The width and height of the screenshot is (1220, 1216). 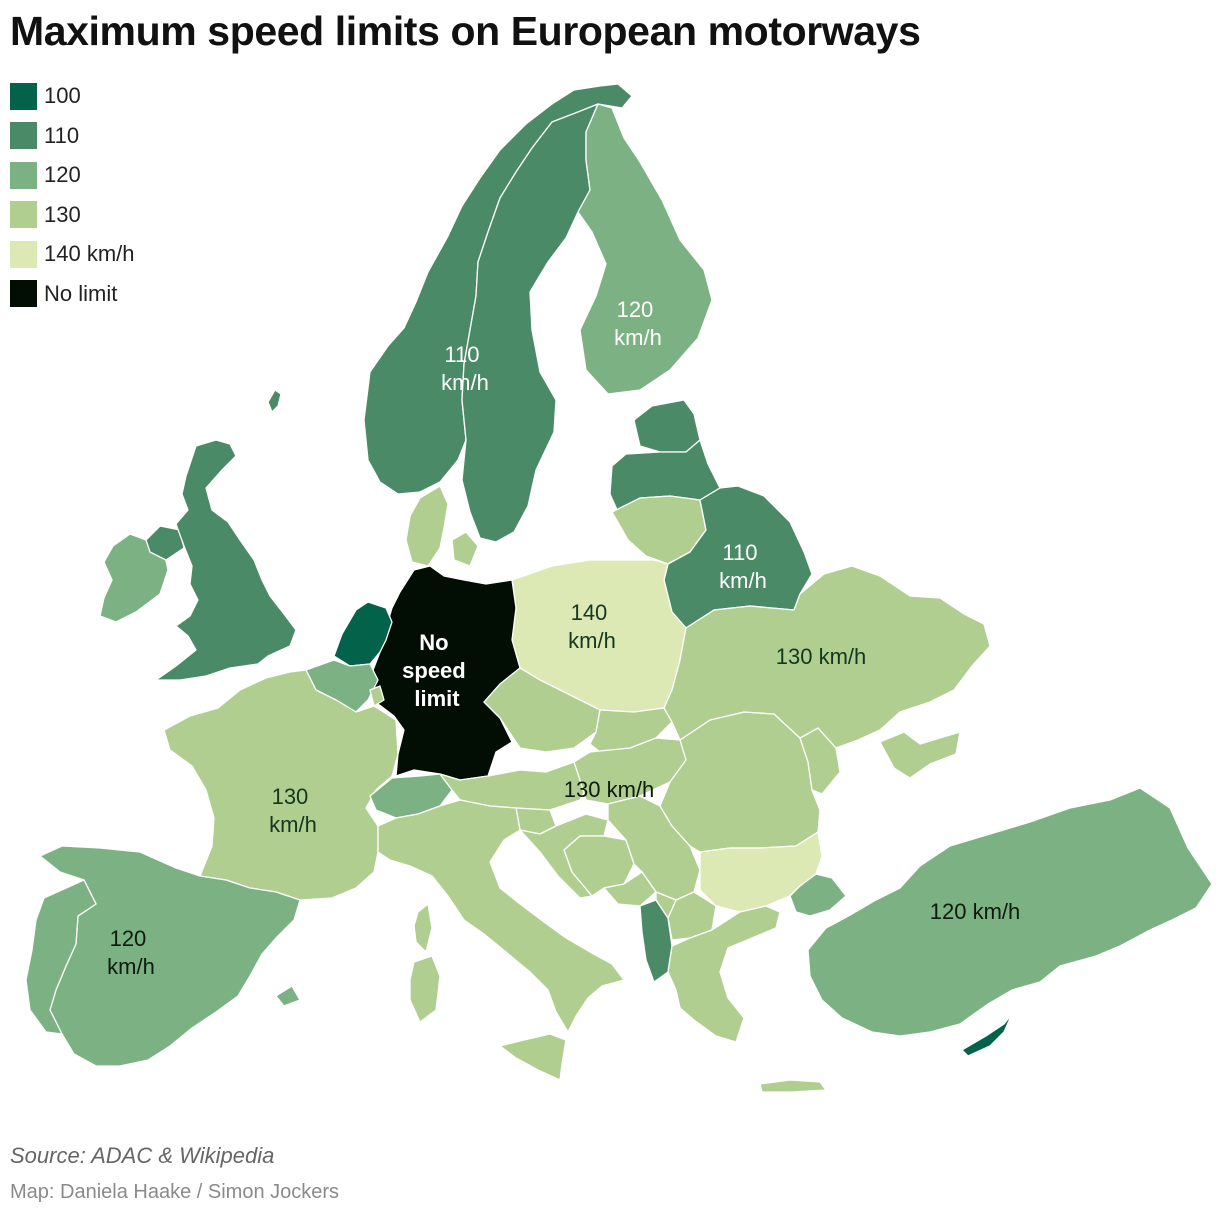 I want to click on legend-item-120: 120, so click(x=72, y=175).